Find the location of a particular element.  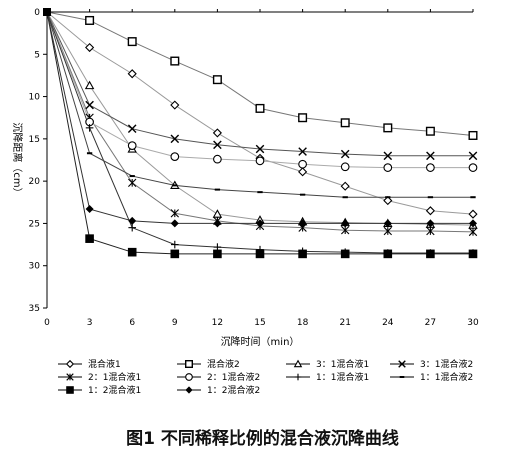

legend-item: 2：1混合液2 is located at coordinates (218, 377).